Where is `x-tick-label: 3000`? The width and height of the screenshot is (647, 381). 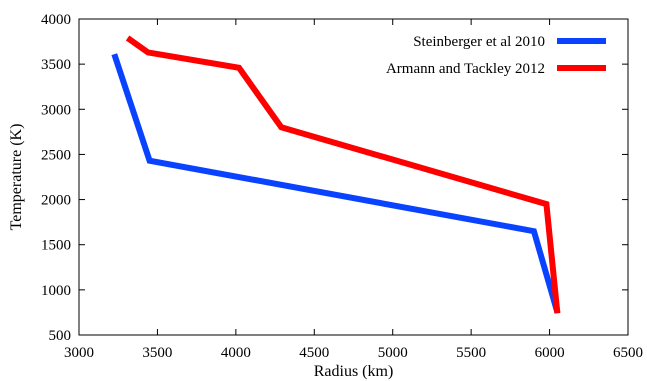
x-tick-label: 3000 is located at coordinates (79, 353).